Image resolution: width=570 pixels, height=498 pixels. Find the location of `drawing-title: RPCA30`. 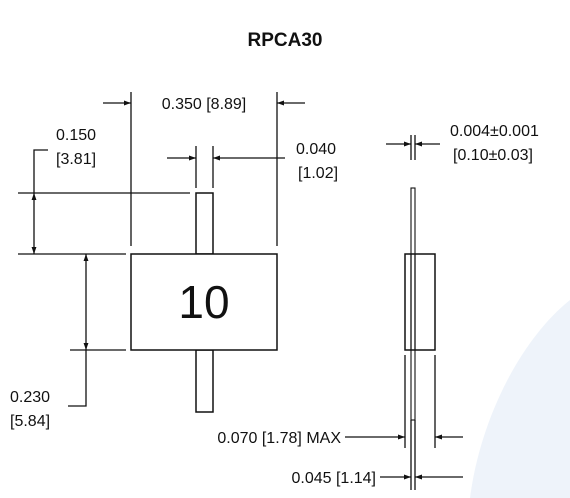

drawing-title: RPCA30 is located at coordinates (285, 40).